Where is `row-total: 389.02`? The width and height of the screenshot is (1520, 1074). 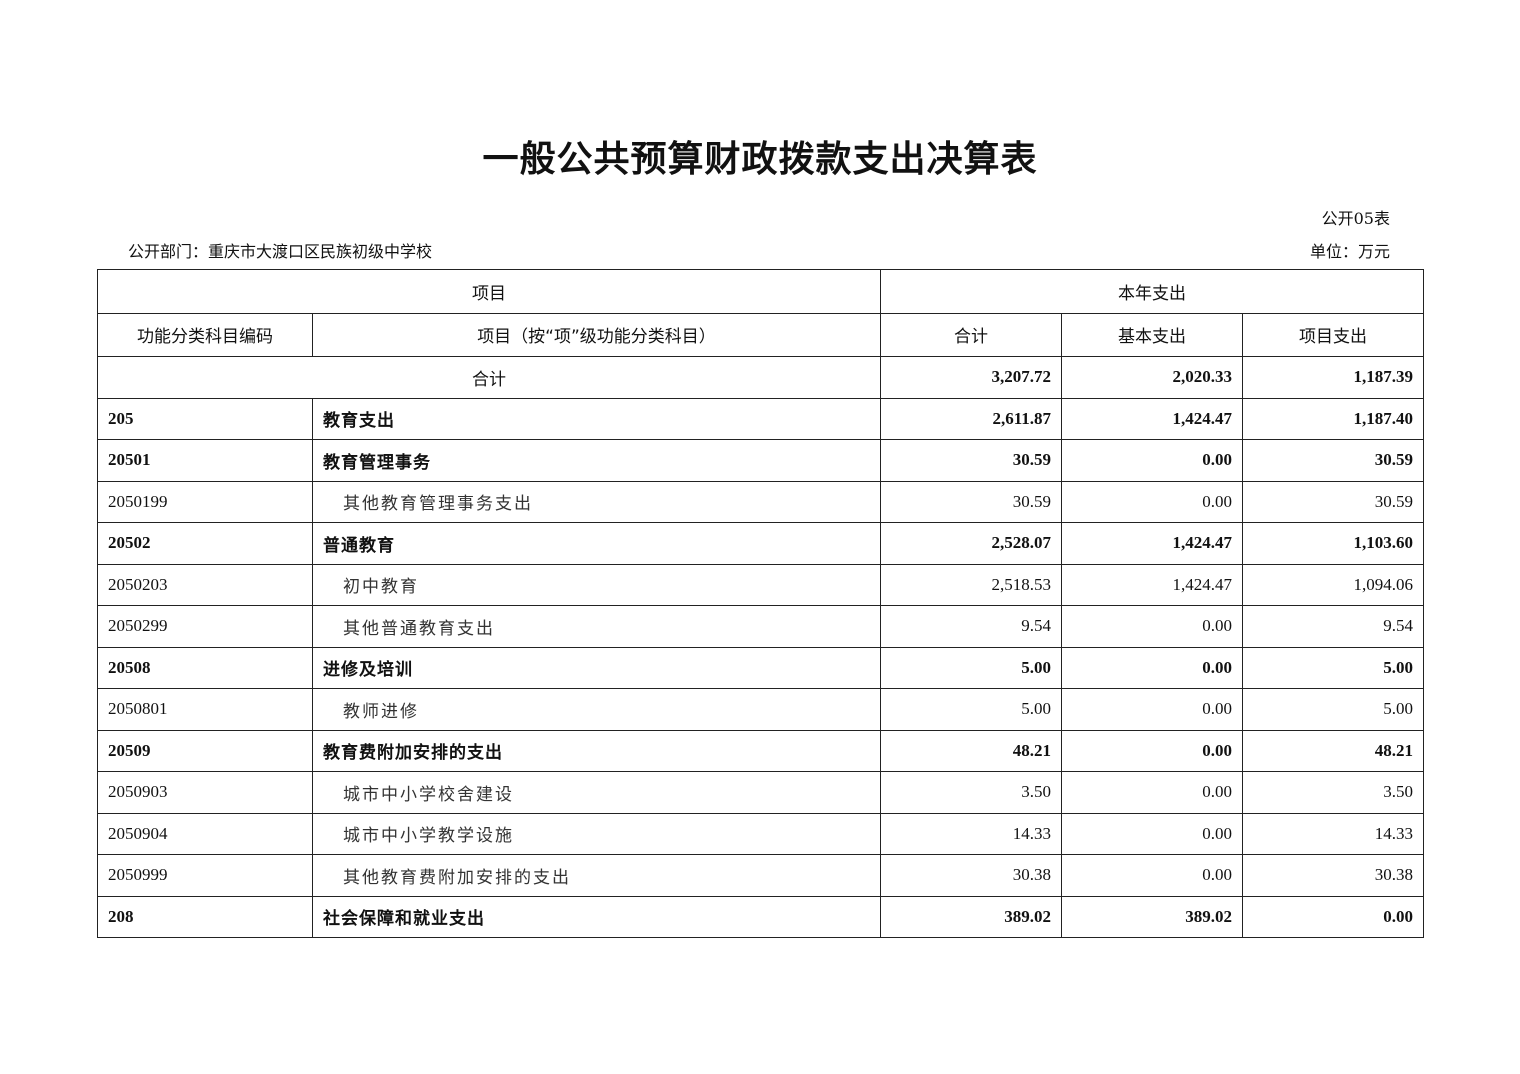
row-total: 389.02 is located at coordinates (971, 916).